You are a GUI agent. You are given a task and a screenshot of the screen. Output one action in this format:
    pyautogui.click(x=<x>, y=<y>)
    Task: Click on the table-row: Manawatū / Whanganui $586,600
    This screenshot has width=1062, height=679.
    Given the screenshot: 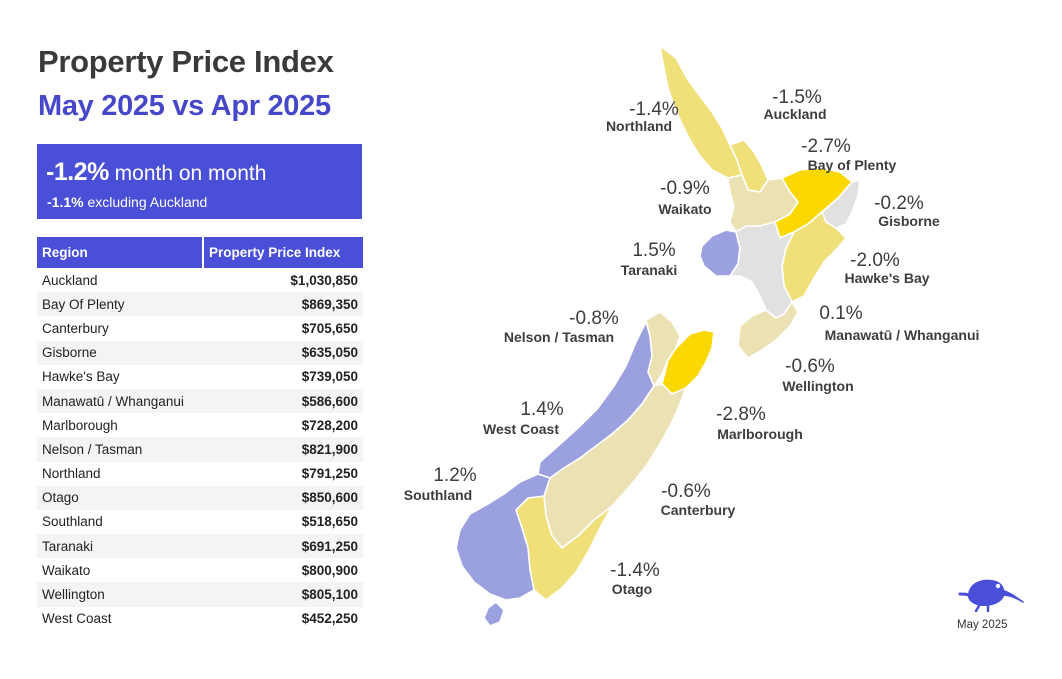 What is the action you would take?
    pyautogui.click(x=200, y=401)
    